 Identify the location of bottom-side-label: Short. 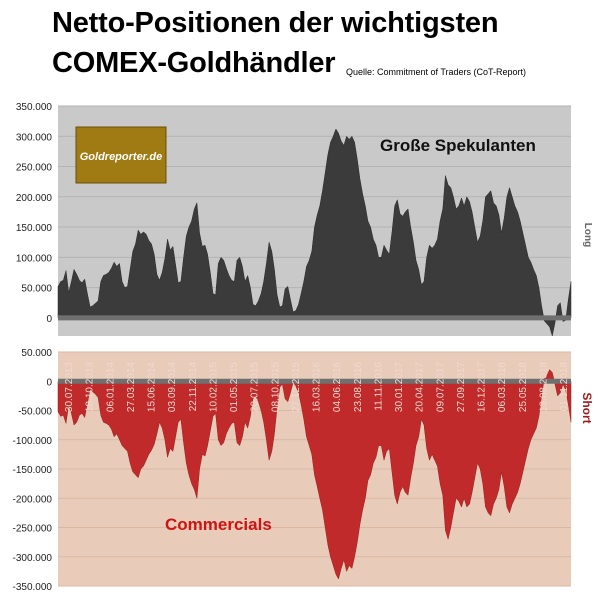
(587, 407).